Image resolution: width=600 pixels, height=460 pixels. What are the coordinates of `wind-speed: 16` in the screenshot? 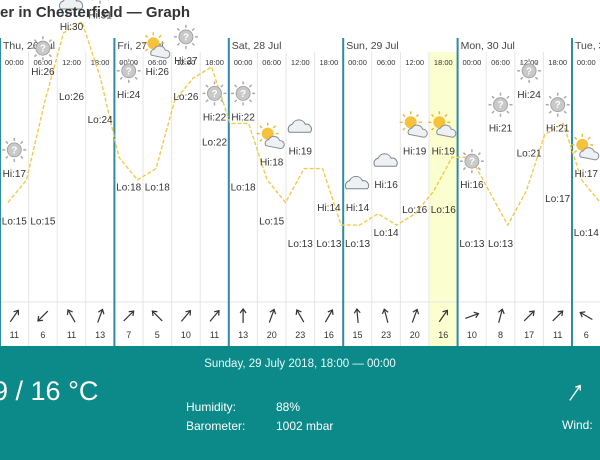 It's located at (329, 335).